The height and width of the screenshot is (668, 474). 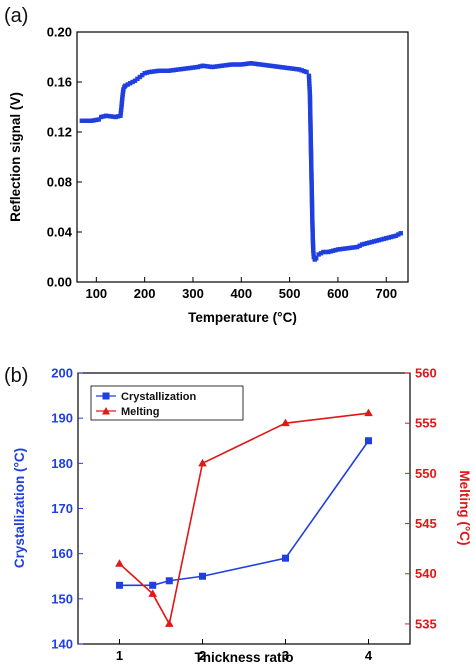 What do you see at coordinates (338, 293) in the screenshot?
I see `panel-a-x-tick-label: 600` at bounding box center [338, 293].